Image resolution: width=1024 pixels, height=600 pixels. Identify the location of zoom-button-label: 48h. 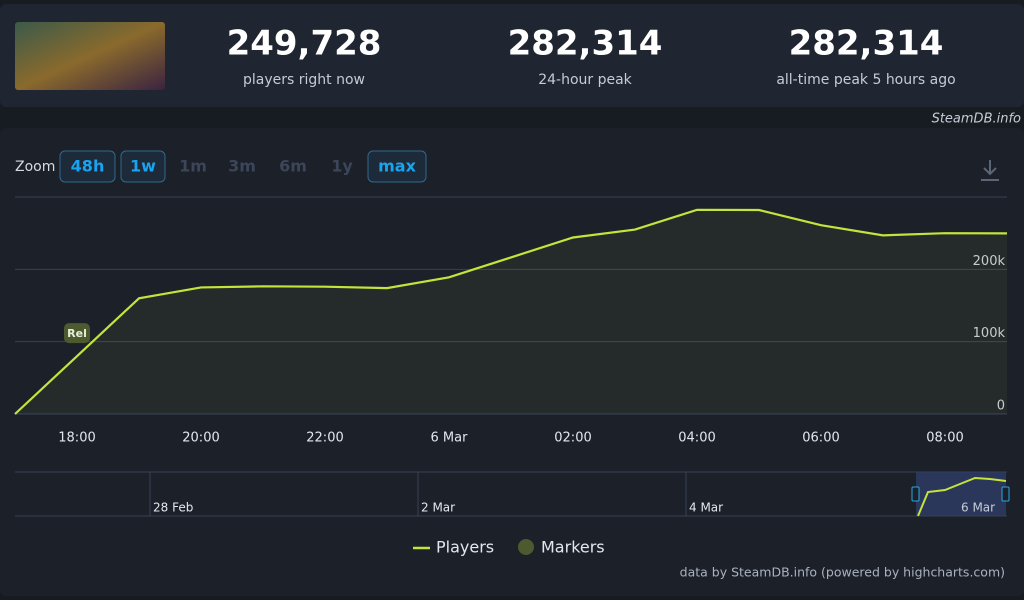
(88, 166).